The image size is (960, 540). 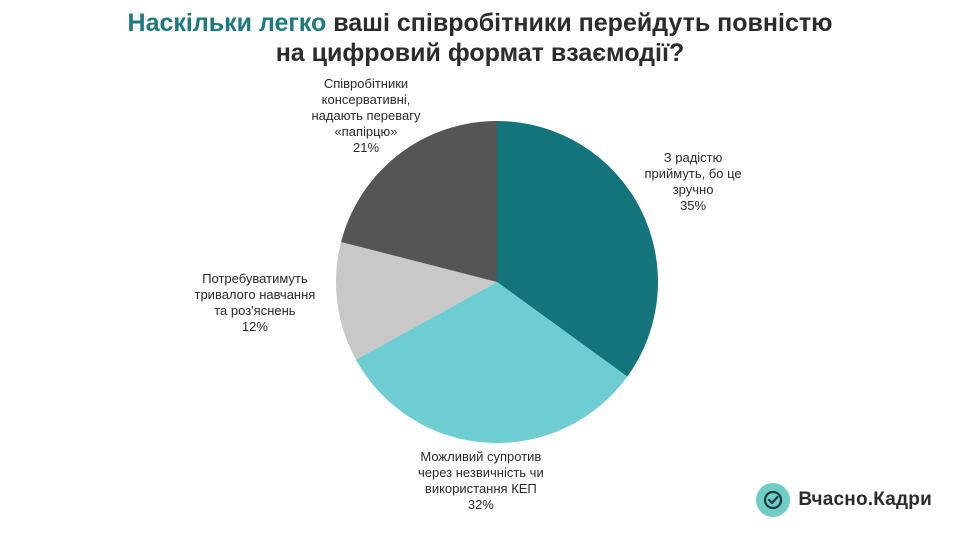 I want to click on pie-slice-value: 12%, so click(x=254, y=326).